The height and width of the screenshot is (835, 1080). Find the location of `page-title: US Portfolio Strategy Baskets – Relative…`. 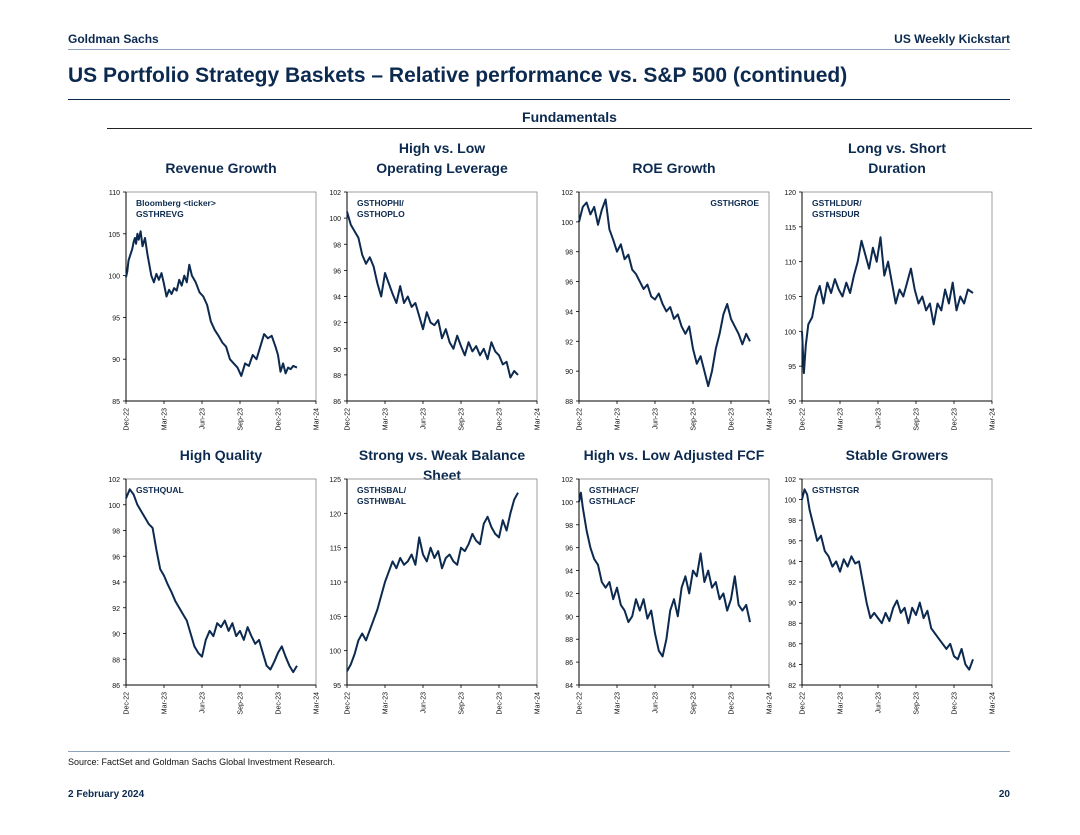

page-title: US Portfolio Strategy Baskets – Relative… is located at coordinates (458, 75).